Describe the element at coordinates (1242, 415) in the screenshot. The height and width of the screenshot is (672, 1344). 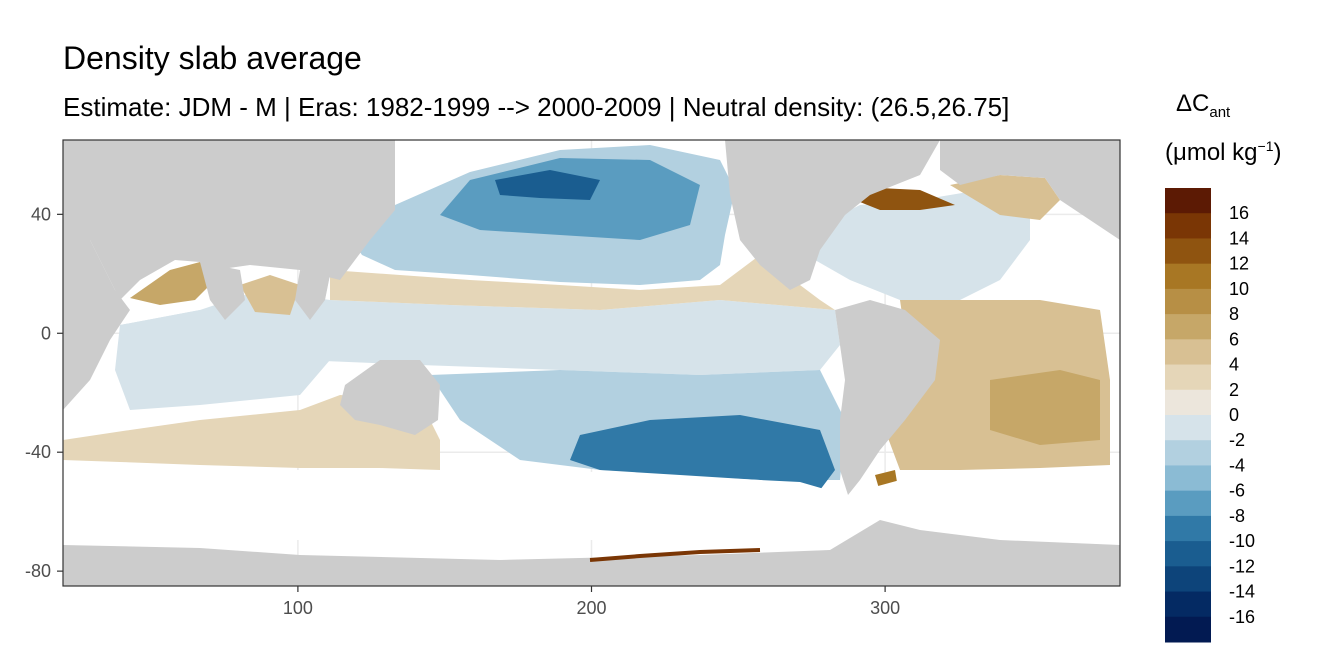
I see `legend-labels: 16 14 12 10 8 6 4 2 0 -2 -4 -6 -8 -10 -12 -14 -16` at that location.